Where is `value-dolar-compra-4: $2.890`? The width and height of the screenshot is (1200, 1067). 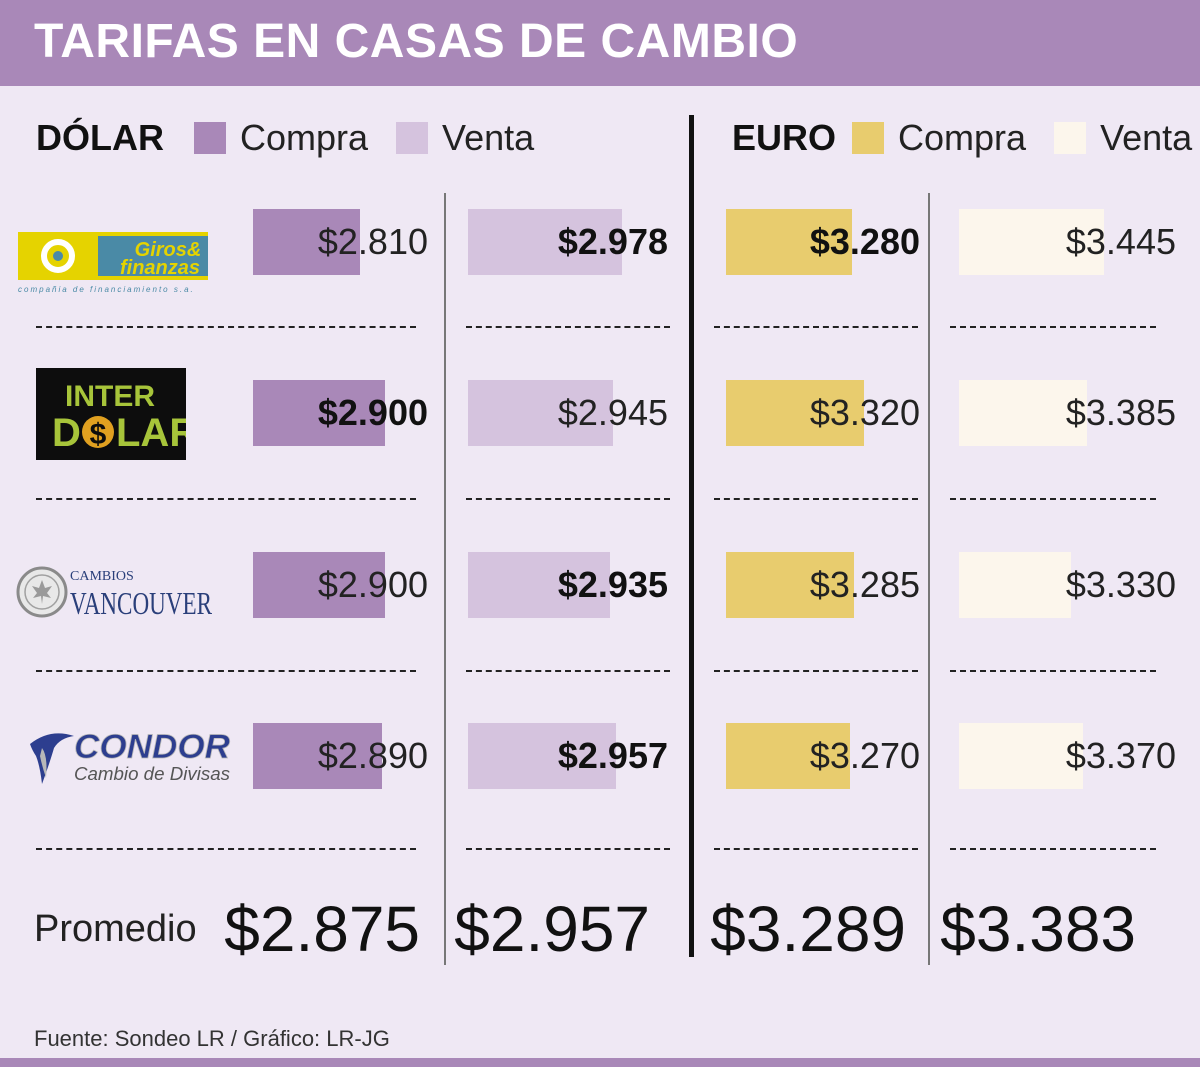 value-dolar-compra-4: $2.890 is located at coordinates (372, 755).